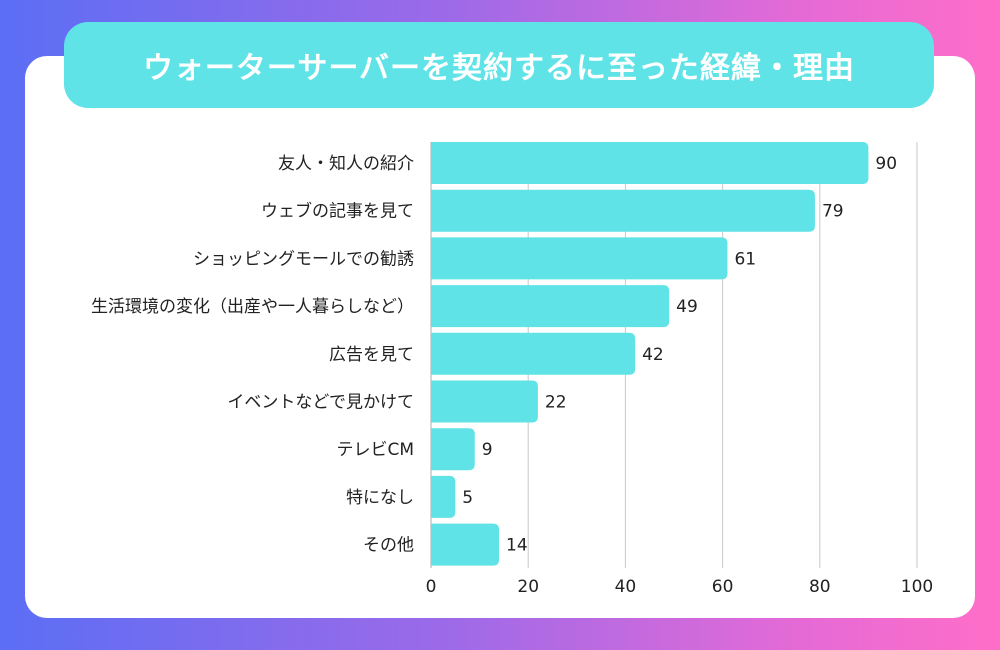 Image resolution: width=1000 pixels, height=650 pixels. I want to click on x-tick-label: 80, so click(820, 587).